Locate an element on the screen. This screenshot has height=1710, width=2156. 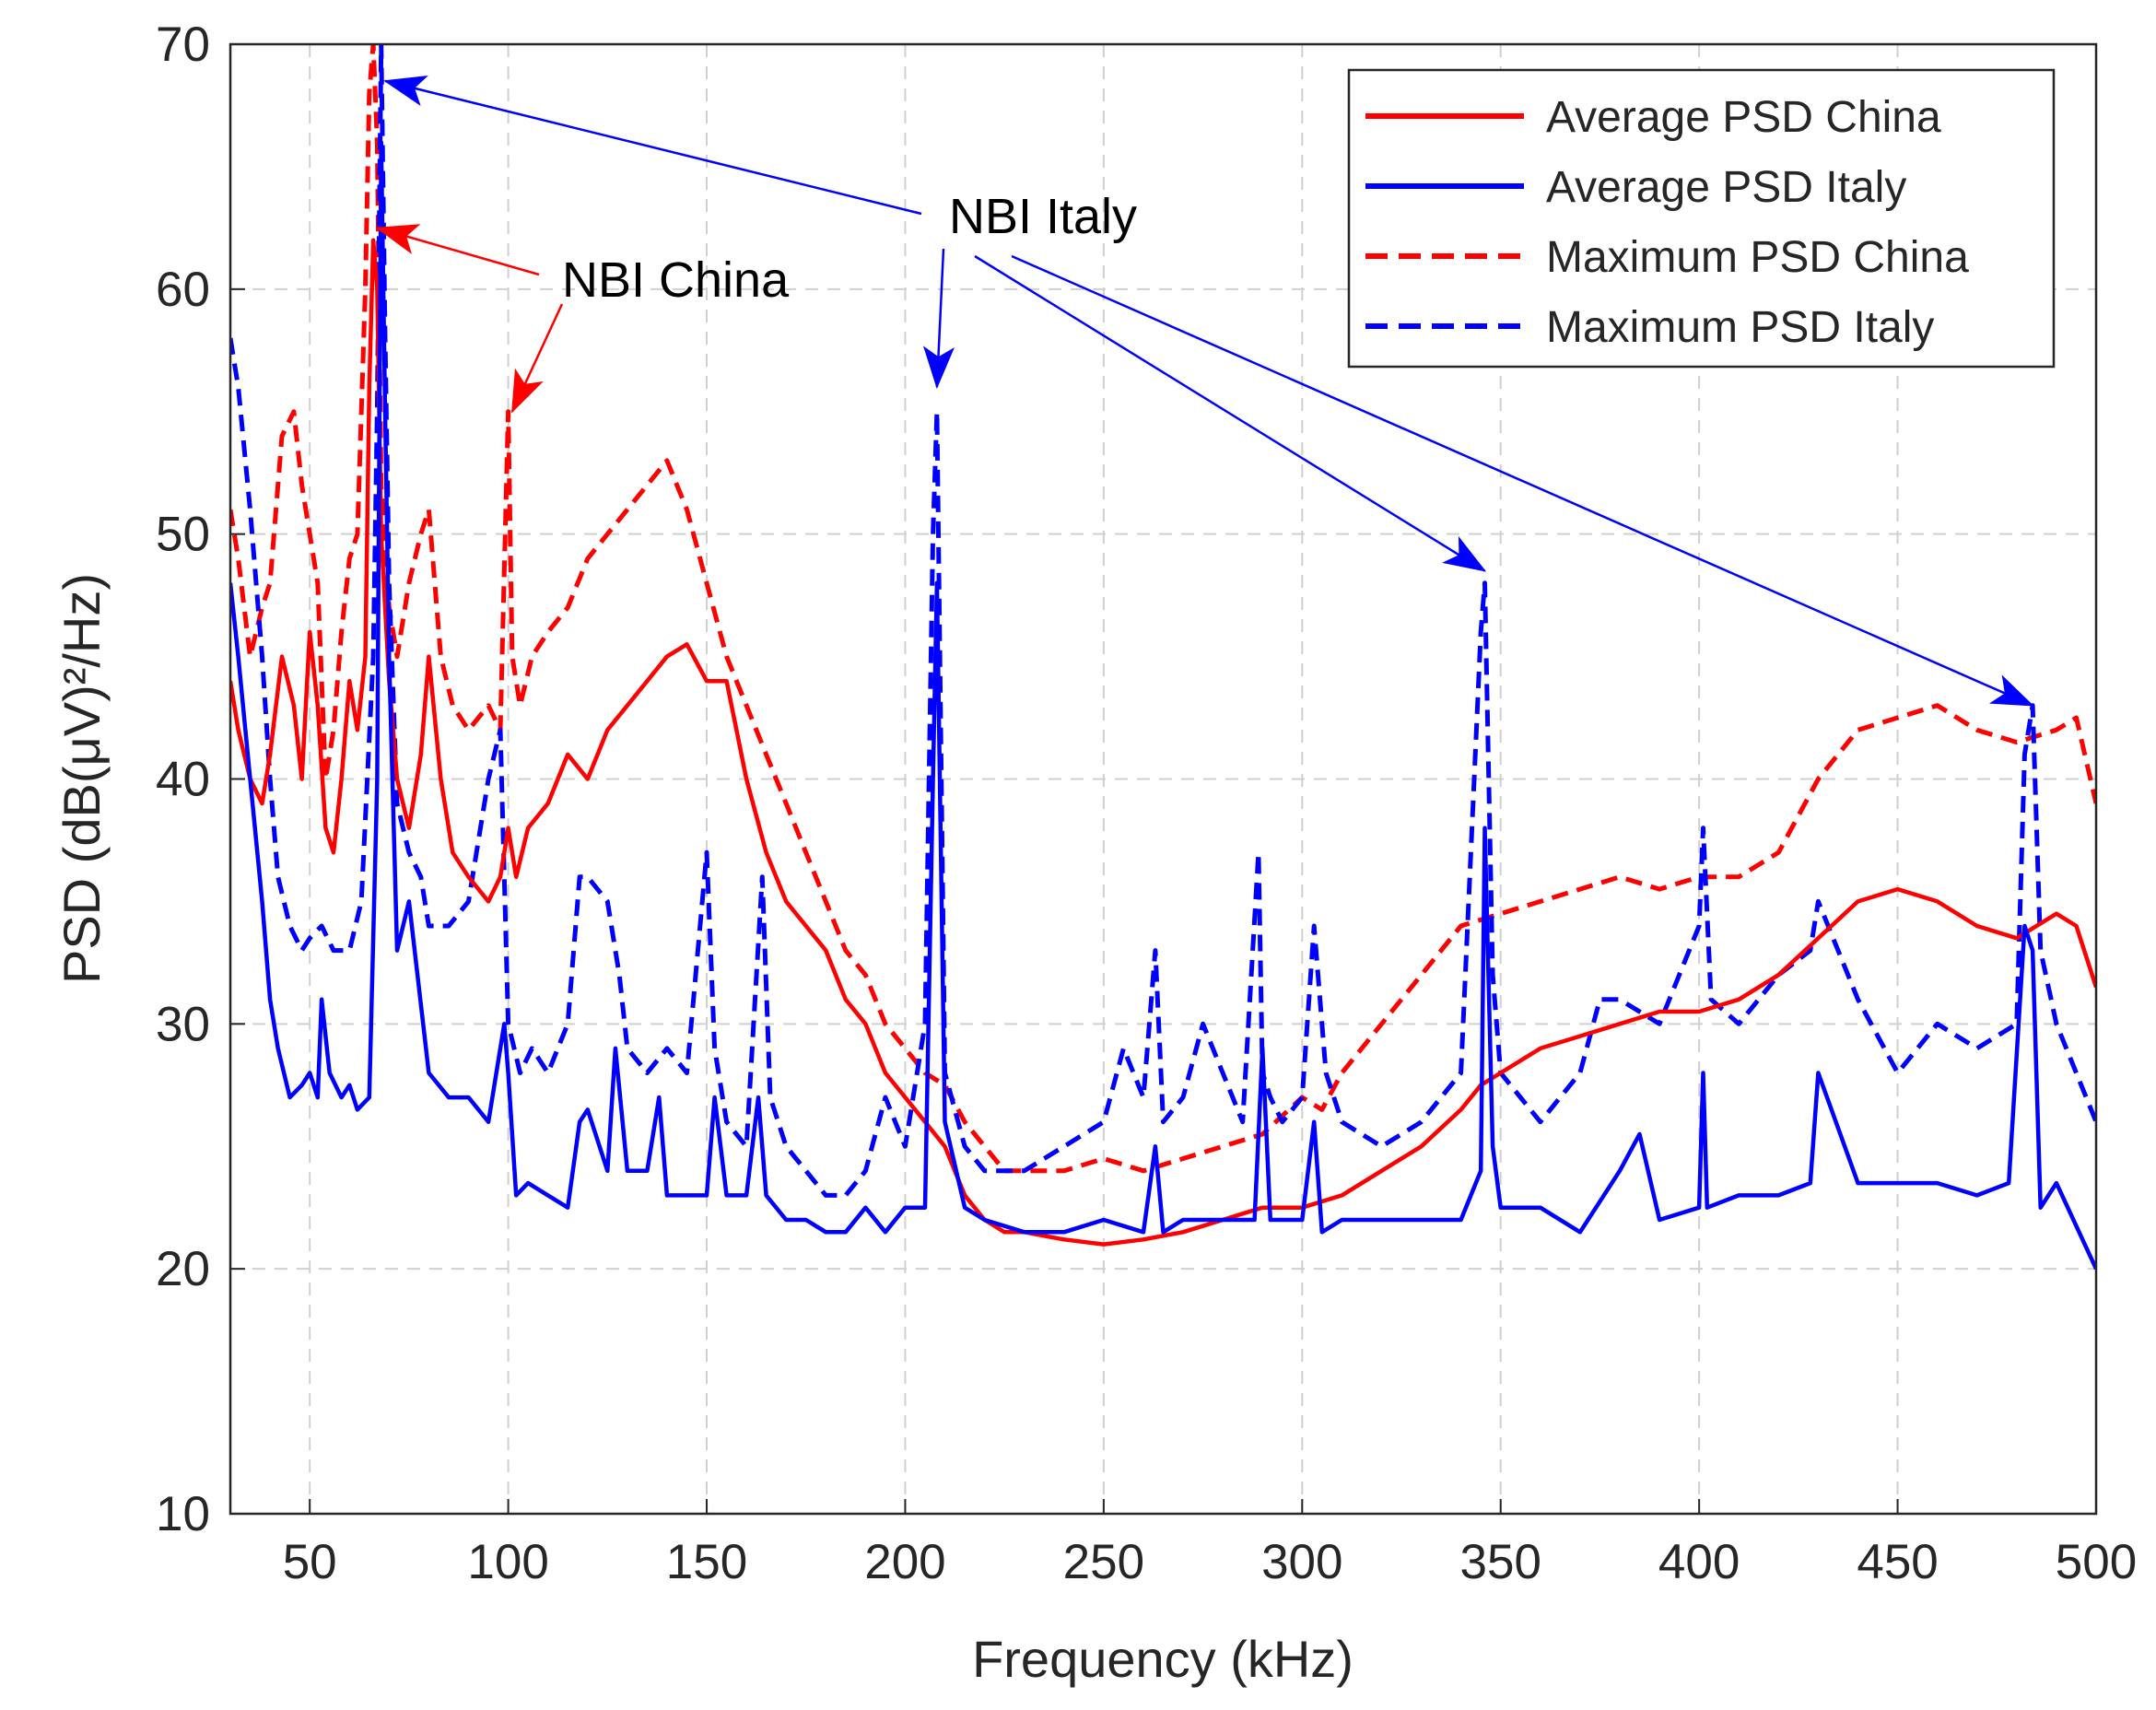
x-tick-label: 300 is located at coordinates (1301, 1562).